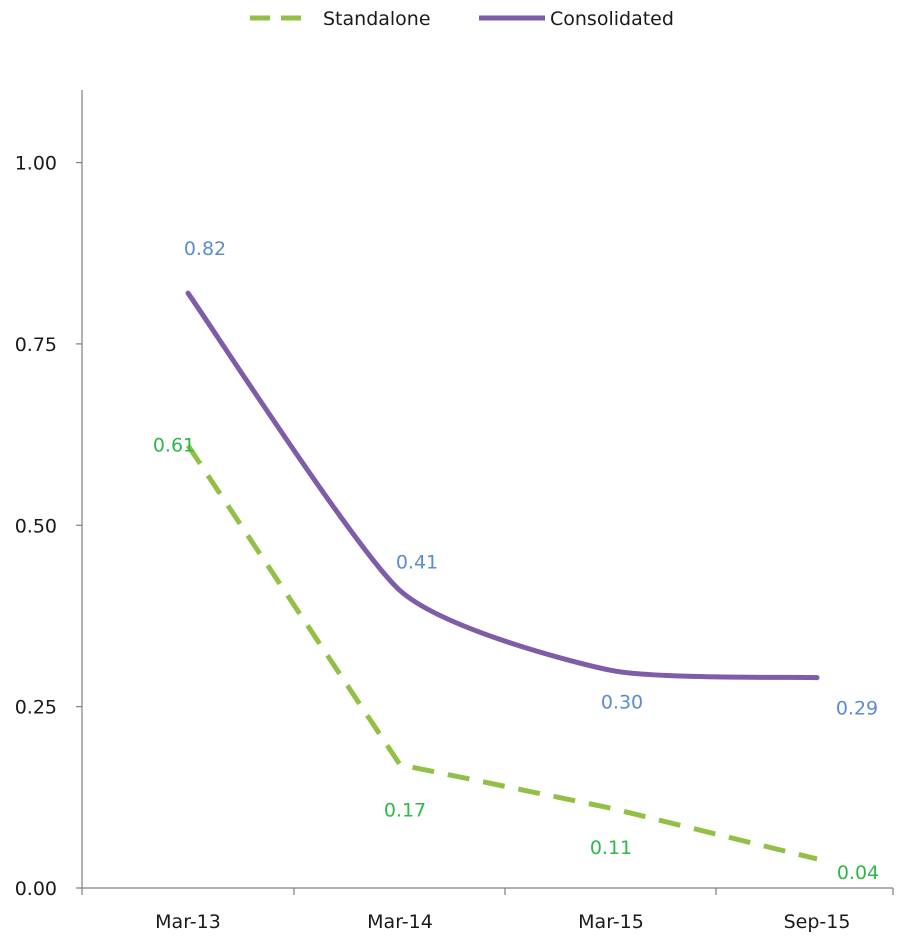  What do you see at coordinates (205, 249) in the screenshot?
I see `data-label-consolidated: 0.82` at bounding box center [205, 249].